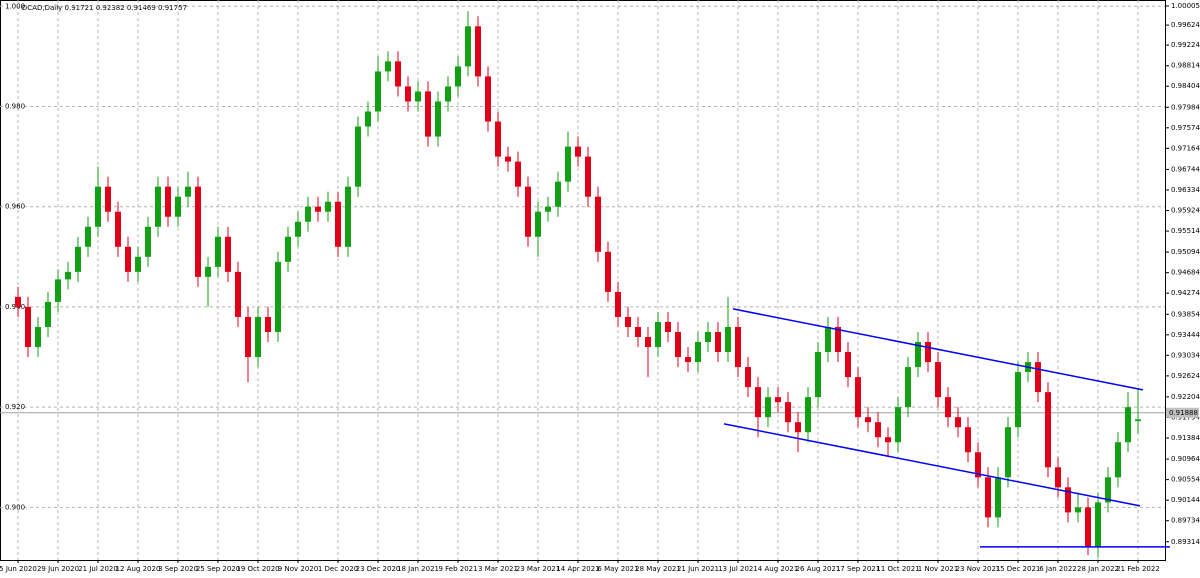 Image resolution: width=1200 pixels, height=578 pixels. I want to click on y2-tick-label: 0.95514, so click(1185, 231).